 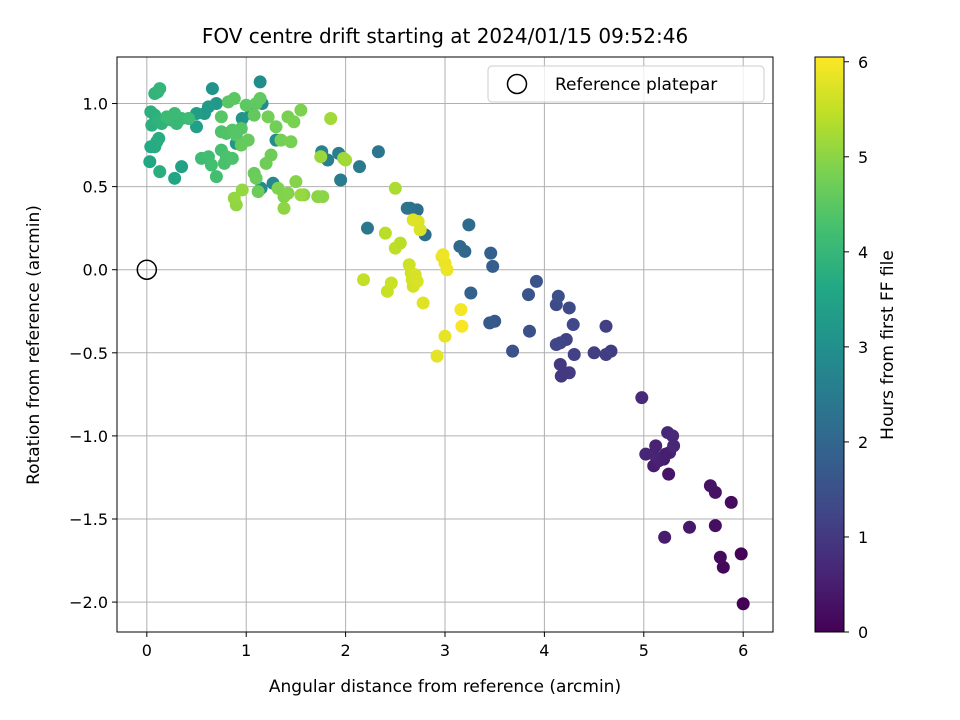 I want to click on colorbar-ticks: 0 1 2 3 4 5 6, so click(x=856, y=347).